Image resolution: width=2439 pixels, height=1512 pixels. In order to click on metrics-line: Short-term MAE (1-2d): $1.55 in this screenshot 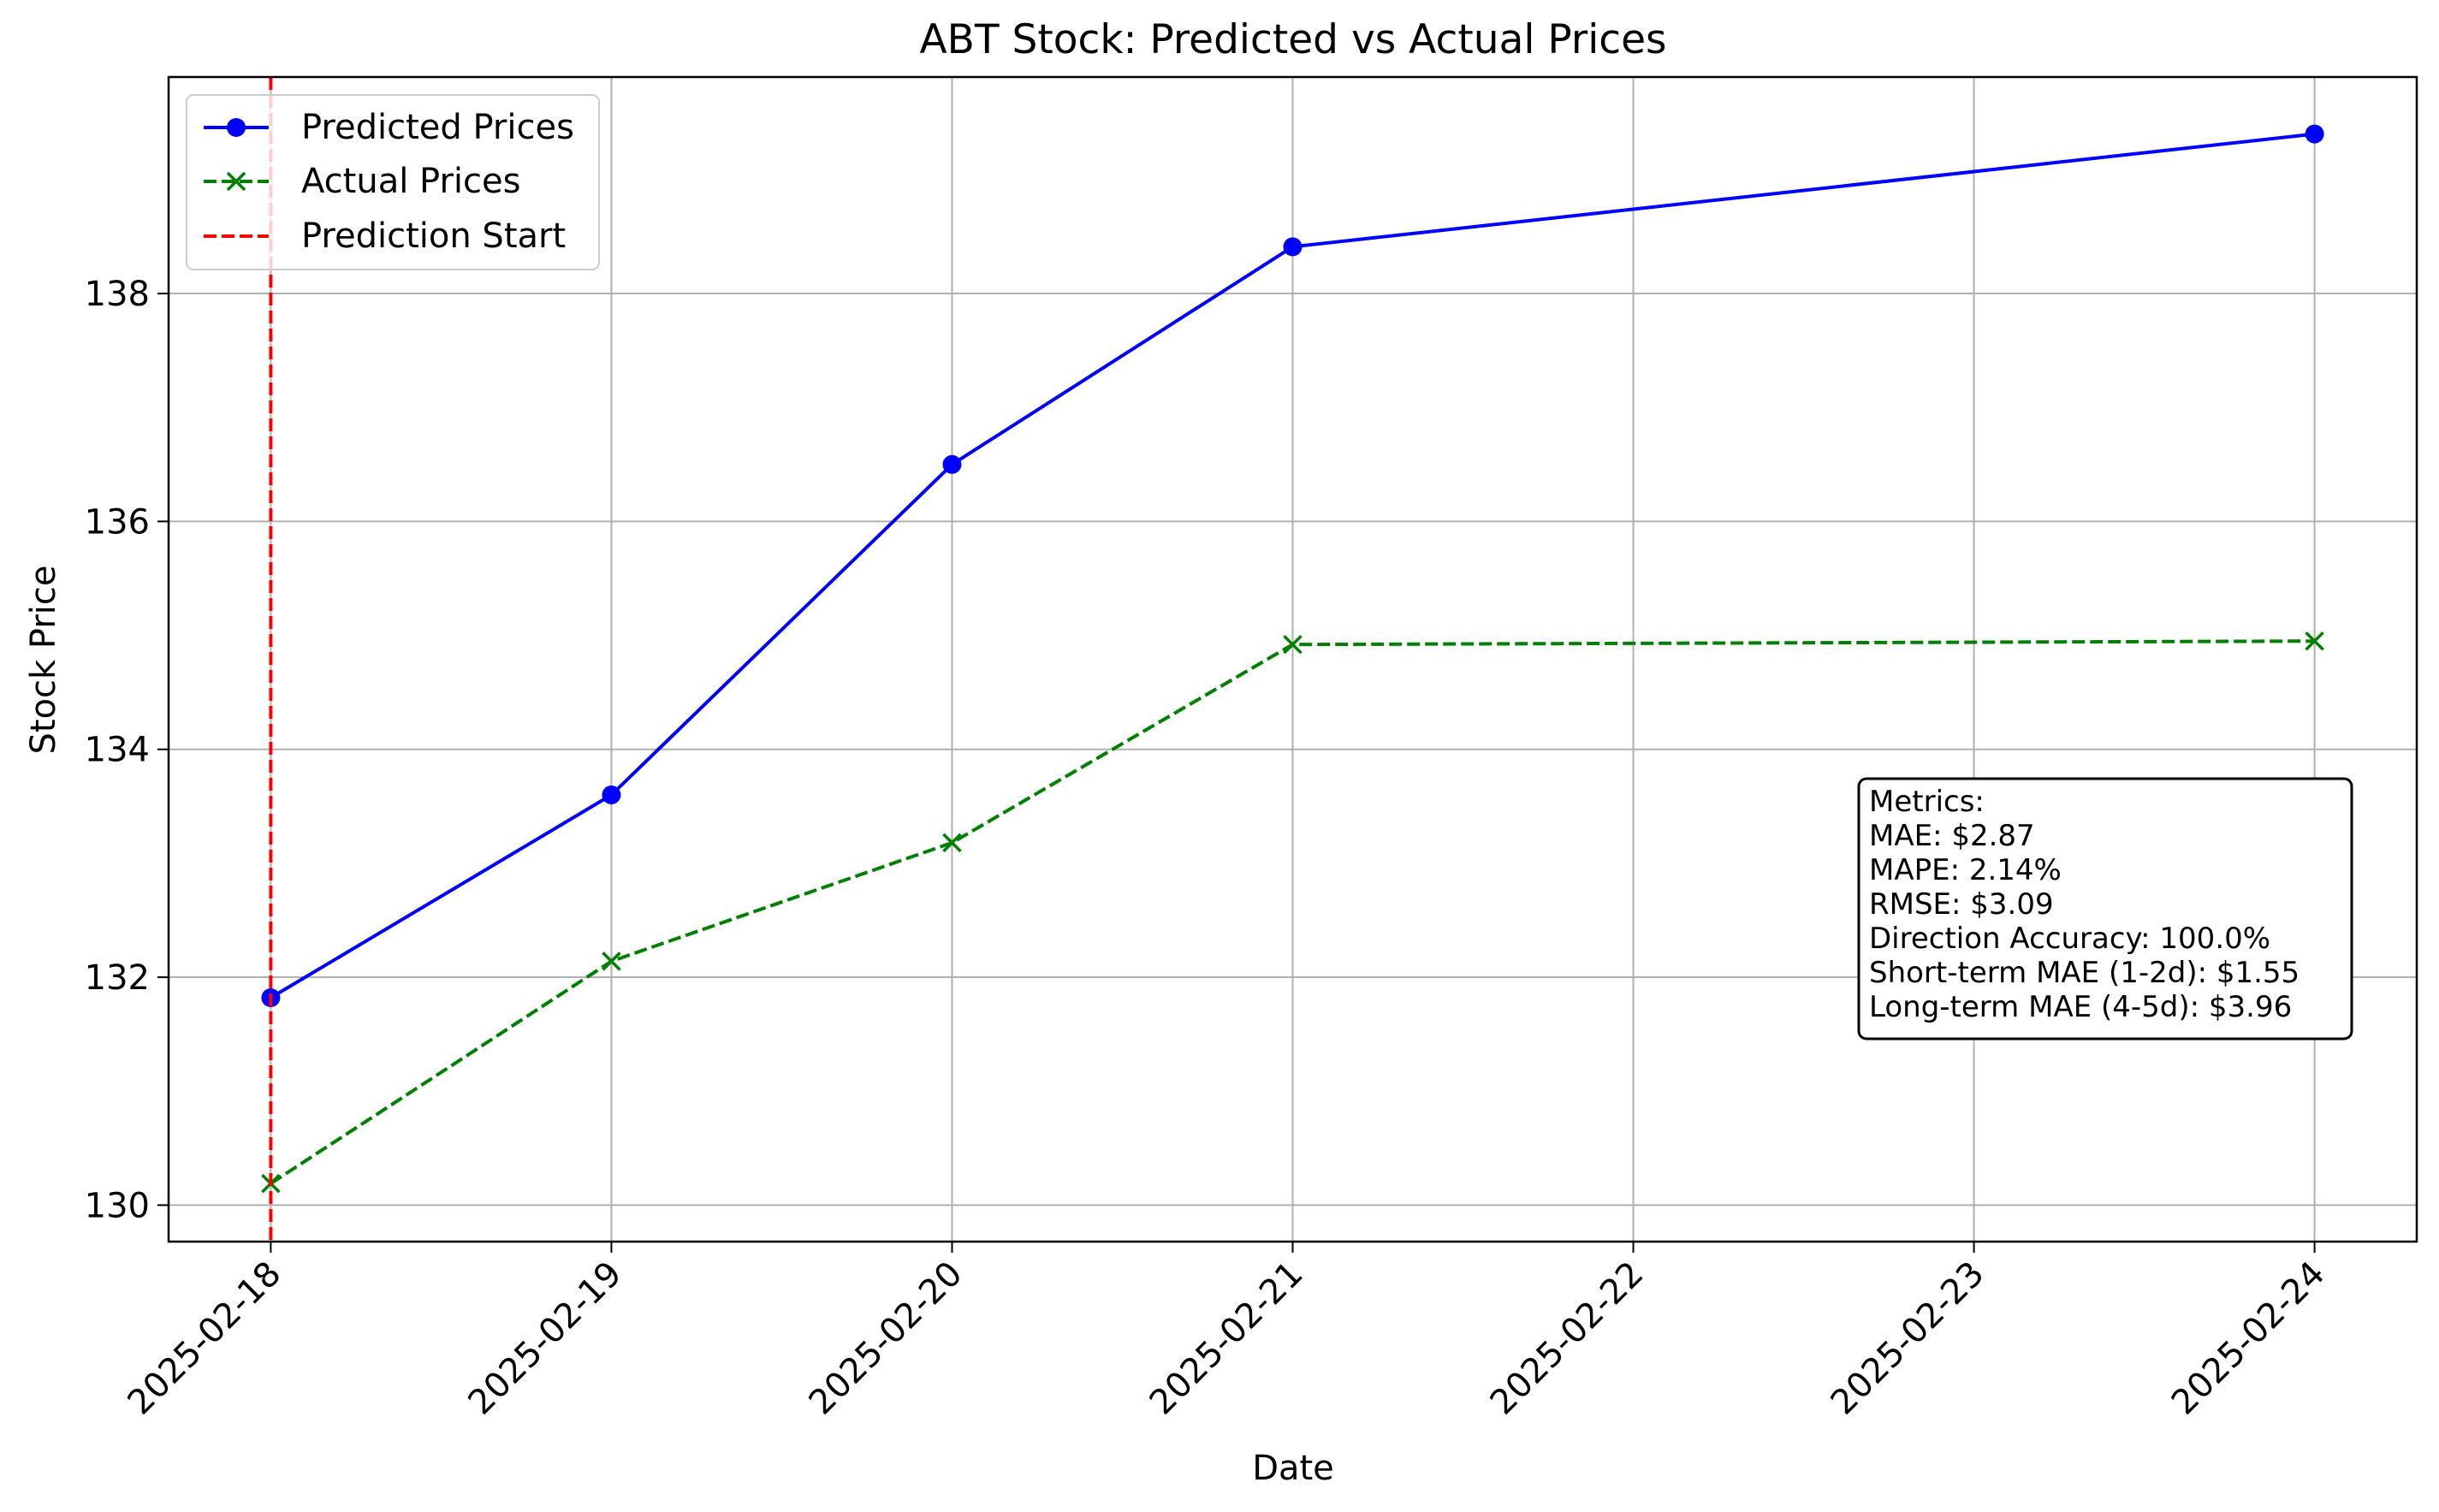, I will do `click(2084, 973)`.